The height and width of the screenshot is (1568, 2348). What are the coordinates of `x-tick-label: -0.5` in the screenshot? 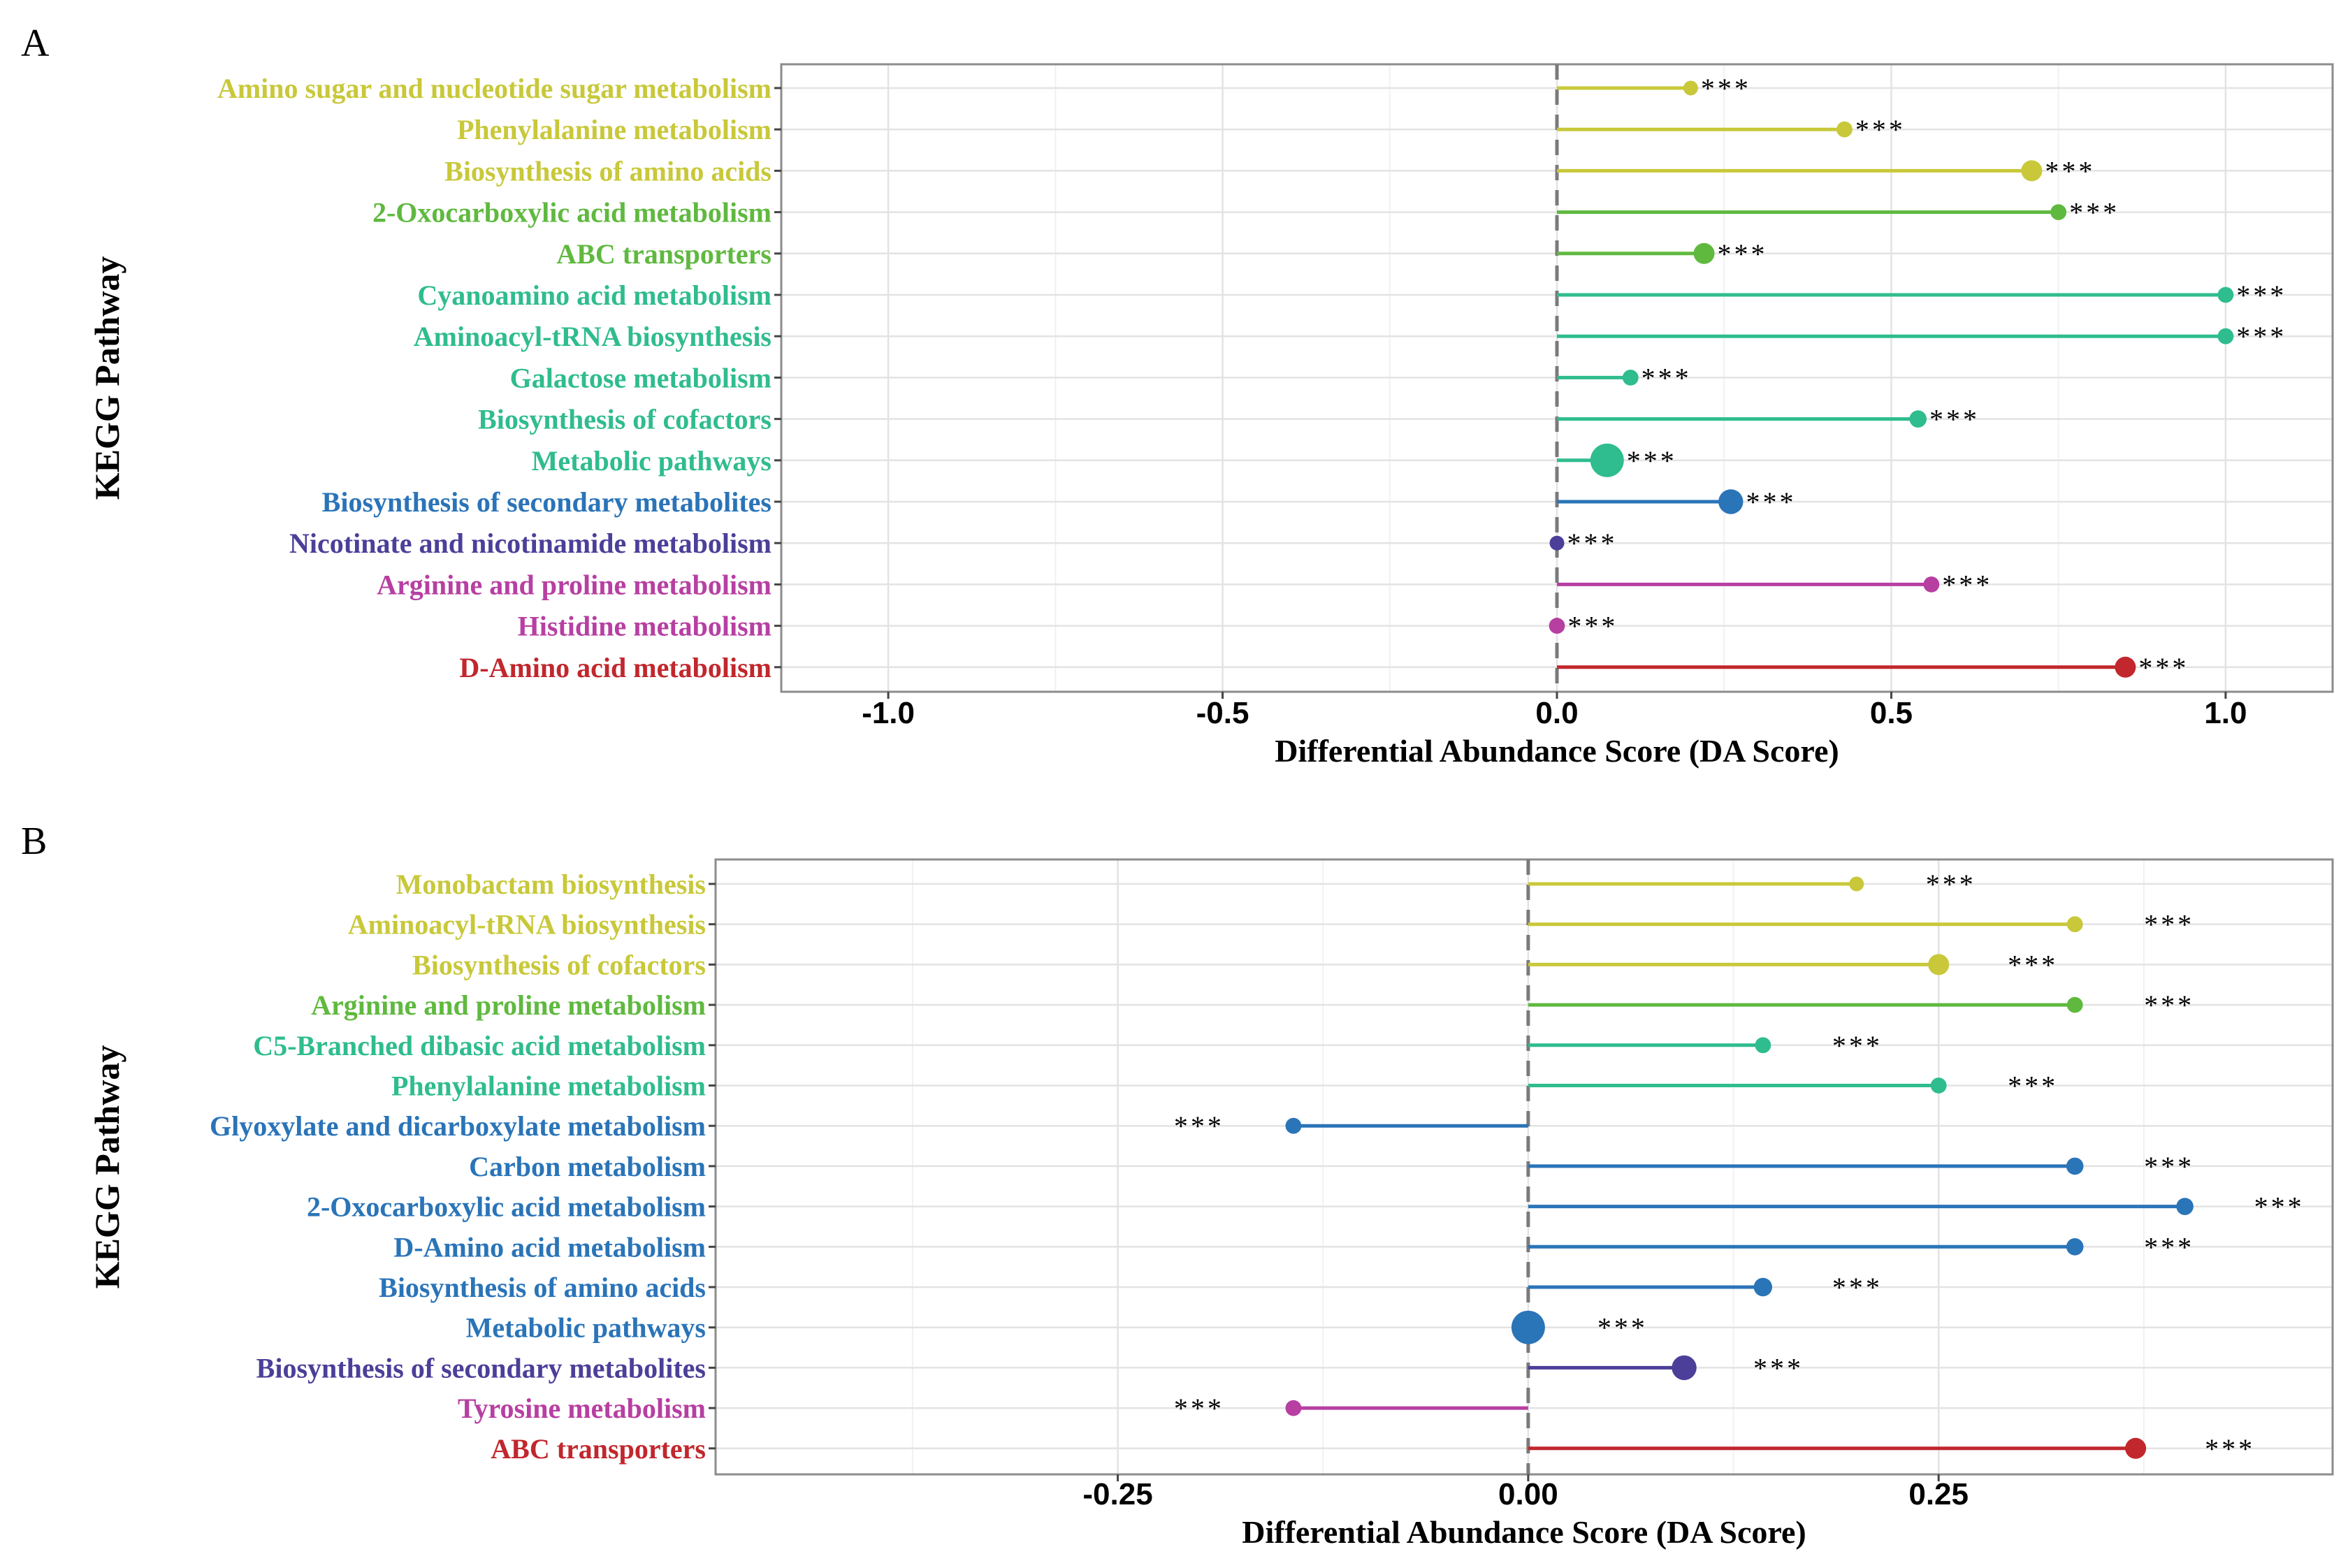 It's located at (1222, 713).